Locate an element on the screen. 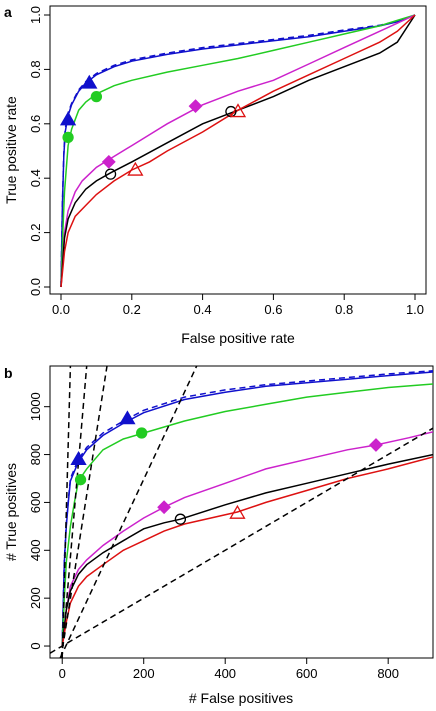  panel-b-x-axis-label: # False positives is located at coordinates (241, 698).